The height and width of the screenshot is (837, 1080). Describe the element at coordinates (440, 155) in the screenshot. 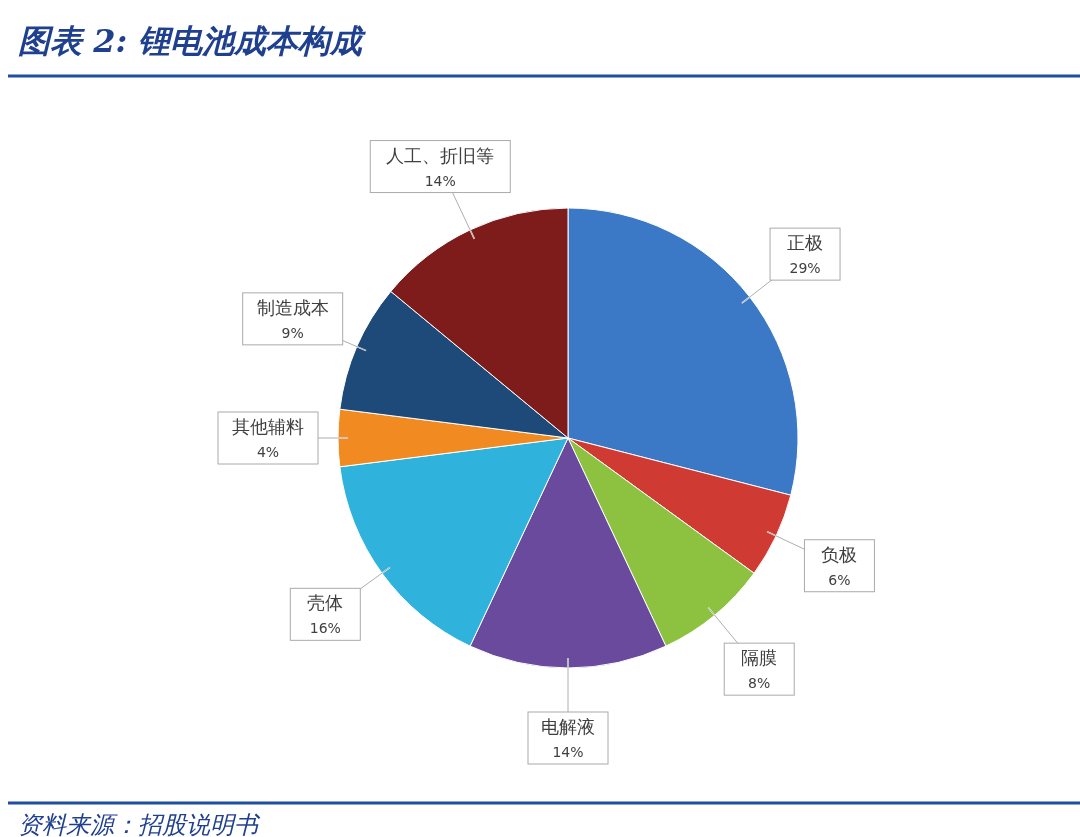

I see `slice-label: 人工、折旧等` at that location.